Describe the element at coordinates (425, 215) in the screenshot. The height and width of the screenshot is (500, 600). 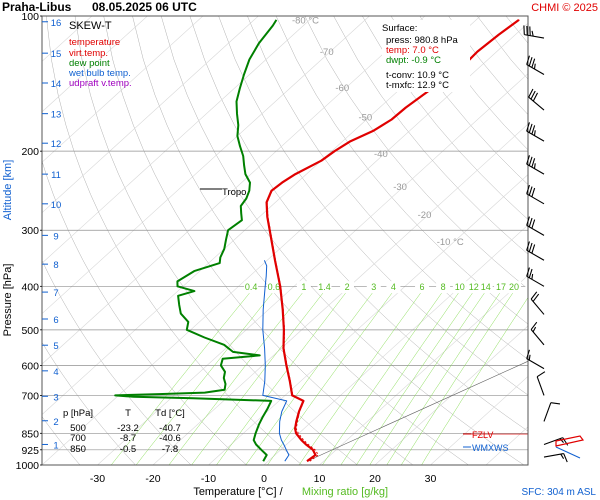
I see `isotherm-label: -20` at that location.